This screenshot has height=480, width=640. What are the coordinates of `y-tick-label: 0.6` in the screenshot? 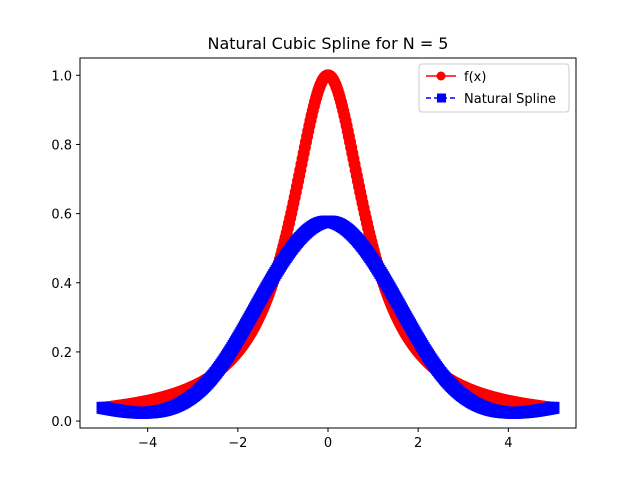 It's located at (61, 215).